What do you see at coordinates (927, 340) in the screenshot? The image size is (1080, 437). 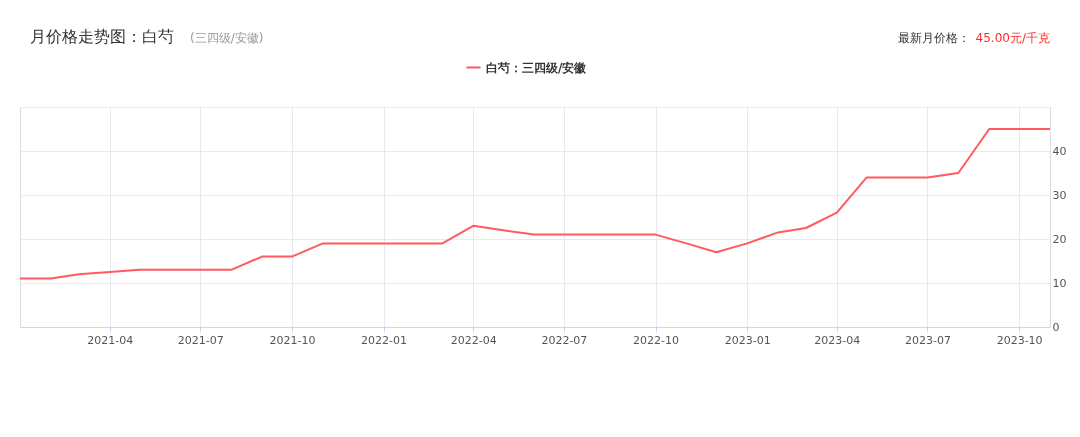 I see `x-tick-label: 2023-07` at bounding box center [927, 340].